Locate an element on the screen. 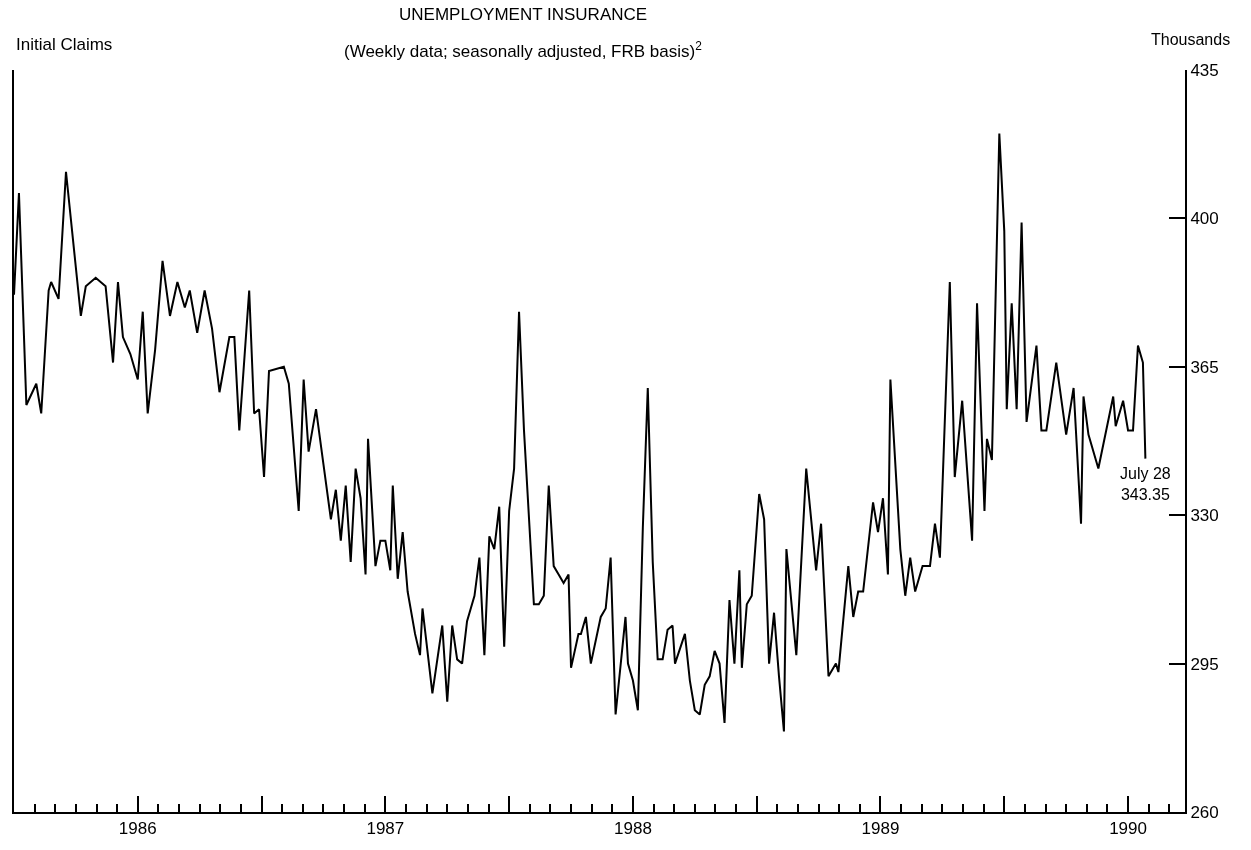  x-tick-label: 1990 is located at coordinates (1128, 829).